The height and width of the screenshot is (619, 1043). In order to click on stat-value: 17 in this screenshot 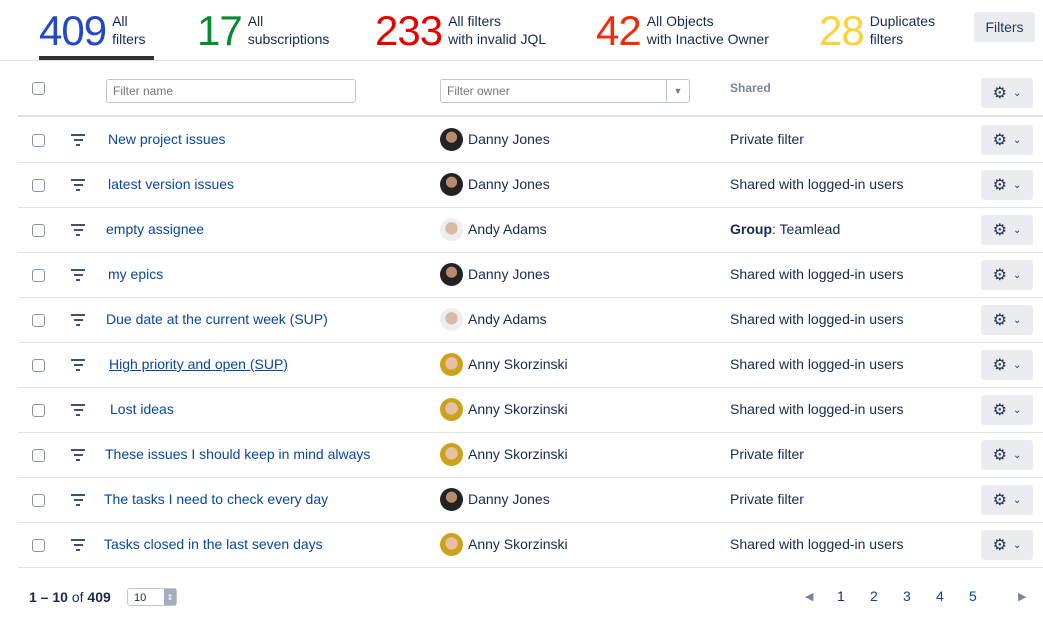, I will do `click(220, 30)`.